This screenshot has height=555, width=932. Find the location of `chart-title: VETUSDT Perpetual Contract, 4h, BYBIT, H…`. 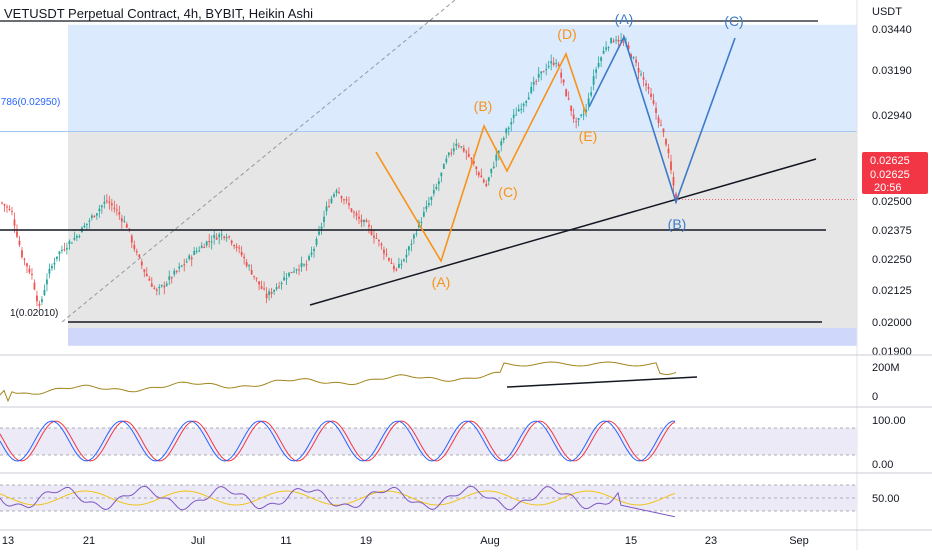

chart-title: VETUSDT Perpetual Contract, 4h, BYBIT, H… is located at coordinates (159, 13).